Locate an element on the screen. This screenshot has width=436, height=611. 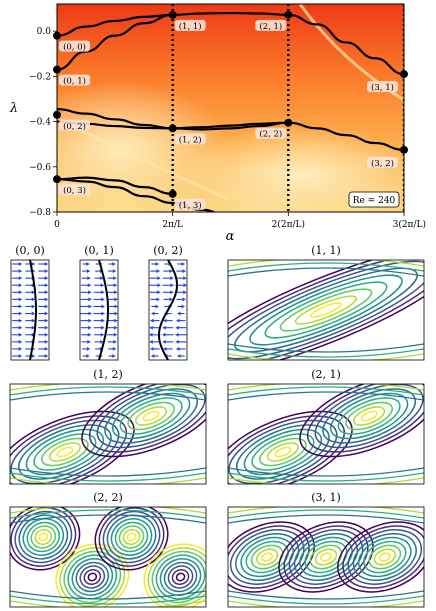
x-axis-label: α is located at coordinates (230, 236).